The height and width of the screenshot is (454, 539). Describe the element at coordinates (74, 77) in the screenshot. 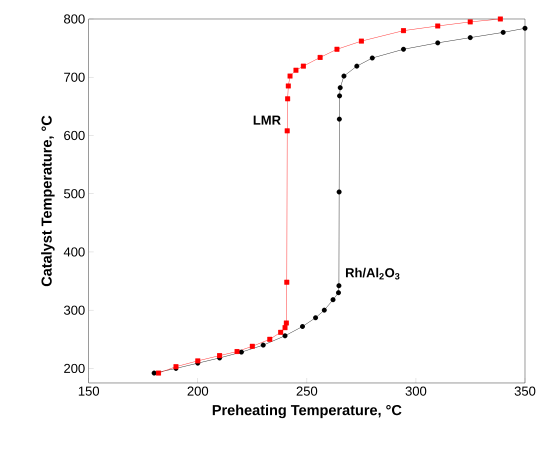

I see `y-tick-label: 700` at that location.